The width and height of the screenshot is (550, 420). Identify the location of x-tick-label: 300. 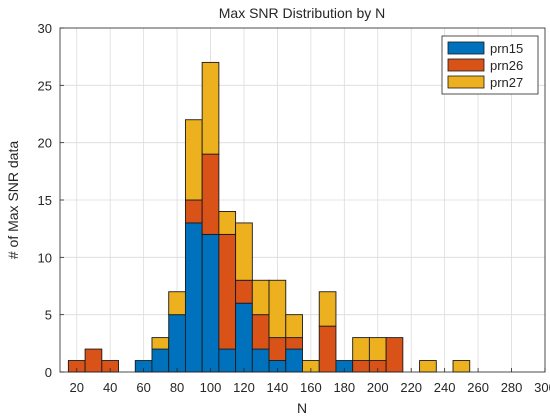
(542, 387).